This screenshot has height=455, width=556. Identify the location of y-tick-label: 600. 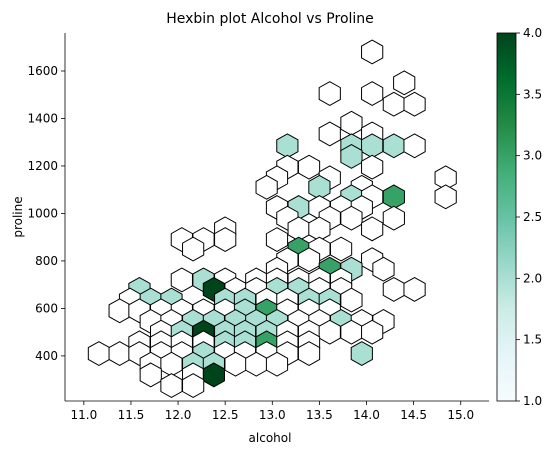
(46, 308).